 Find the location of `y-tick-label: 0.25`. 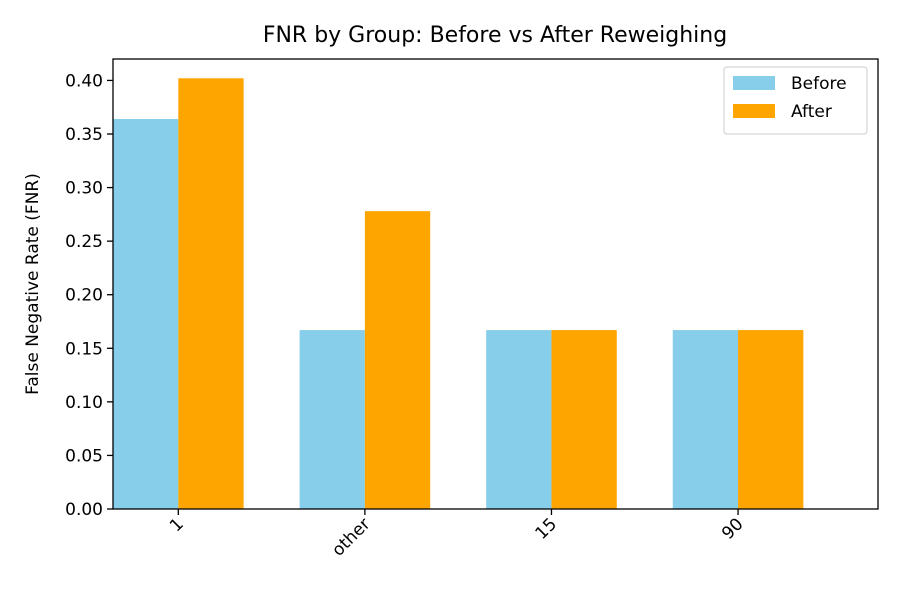

y-tick-label: 0.25 is located at coordinates (84, 242).